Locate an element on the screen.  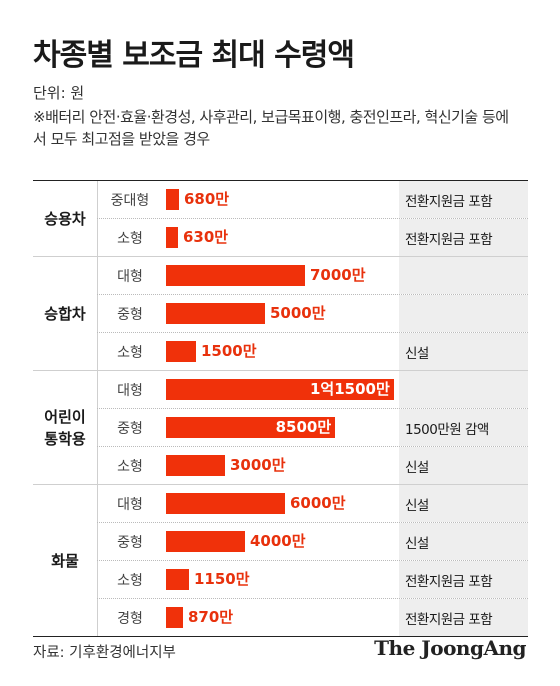
table-row: 대형 1억1500만 is located at coordinates (312, 389).